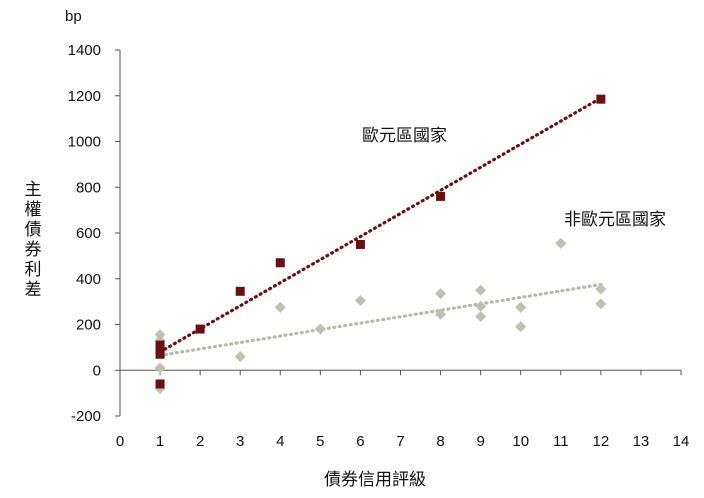  I want to click on y-ticks: -200 0 200 400 600 800 1000 1200 1400, so click(94, 233).